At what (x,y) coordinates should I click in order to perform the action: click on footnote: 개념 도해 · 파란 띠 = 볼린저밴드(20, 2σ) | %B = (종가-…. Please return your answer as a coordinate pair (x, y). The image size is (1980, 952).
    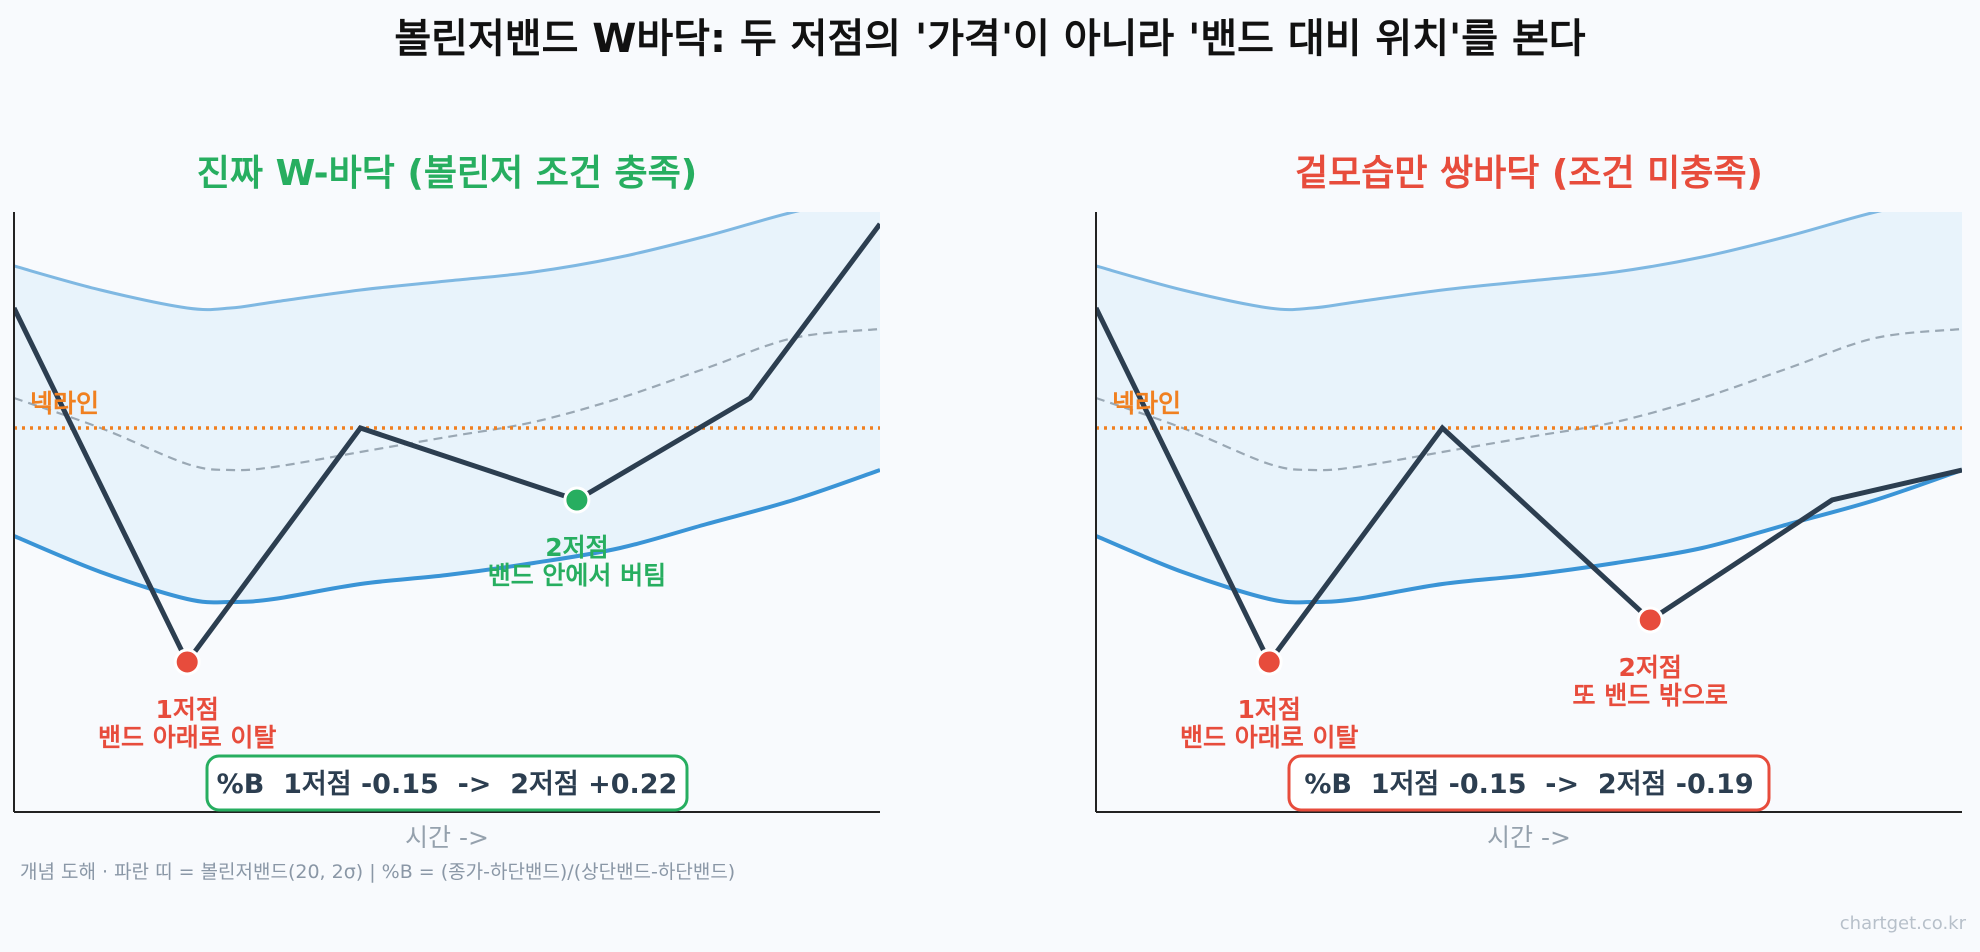
    Looking at the image, I should click on (378, 872).